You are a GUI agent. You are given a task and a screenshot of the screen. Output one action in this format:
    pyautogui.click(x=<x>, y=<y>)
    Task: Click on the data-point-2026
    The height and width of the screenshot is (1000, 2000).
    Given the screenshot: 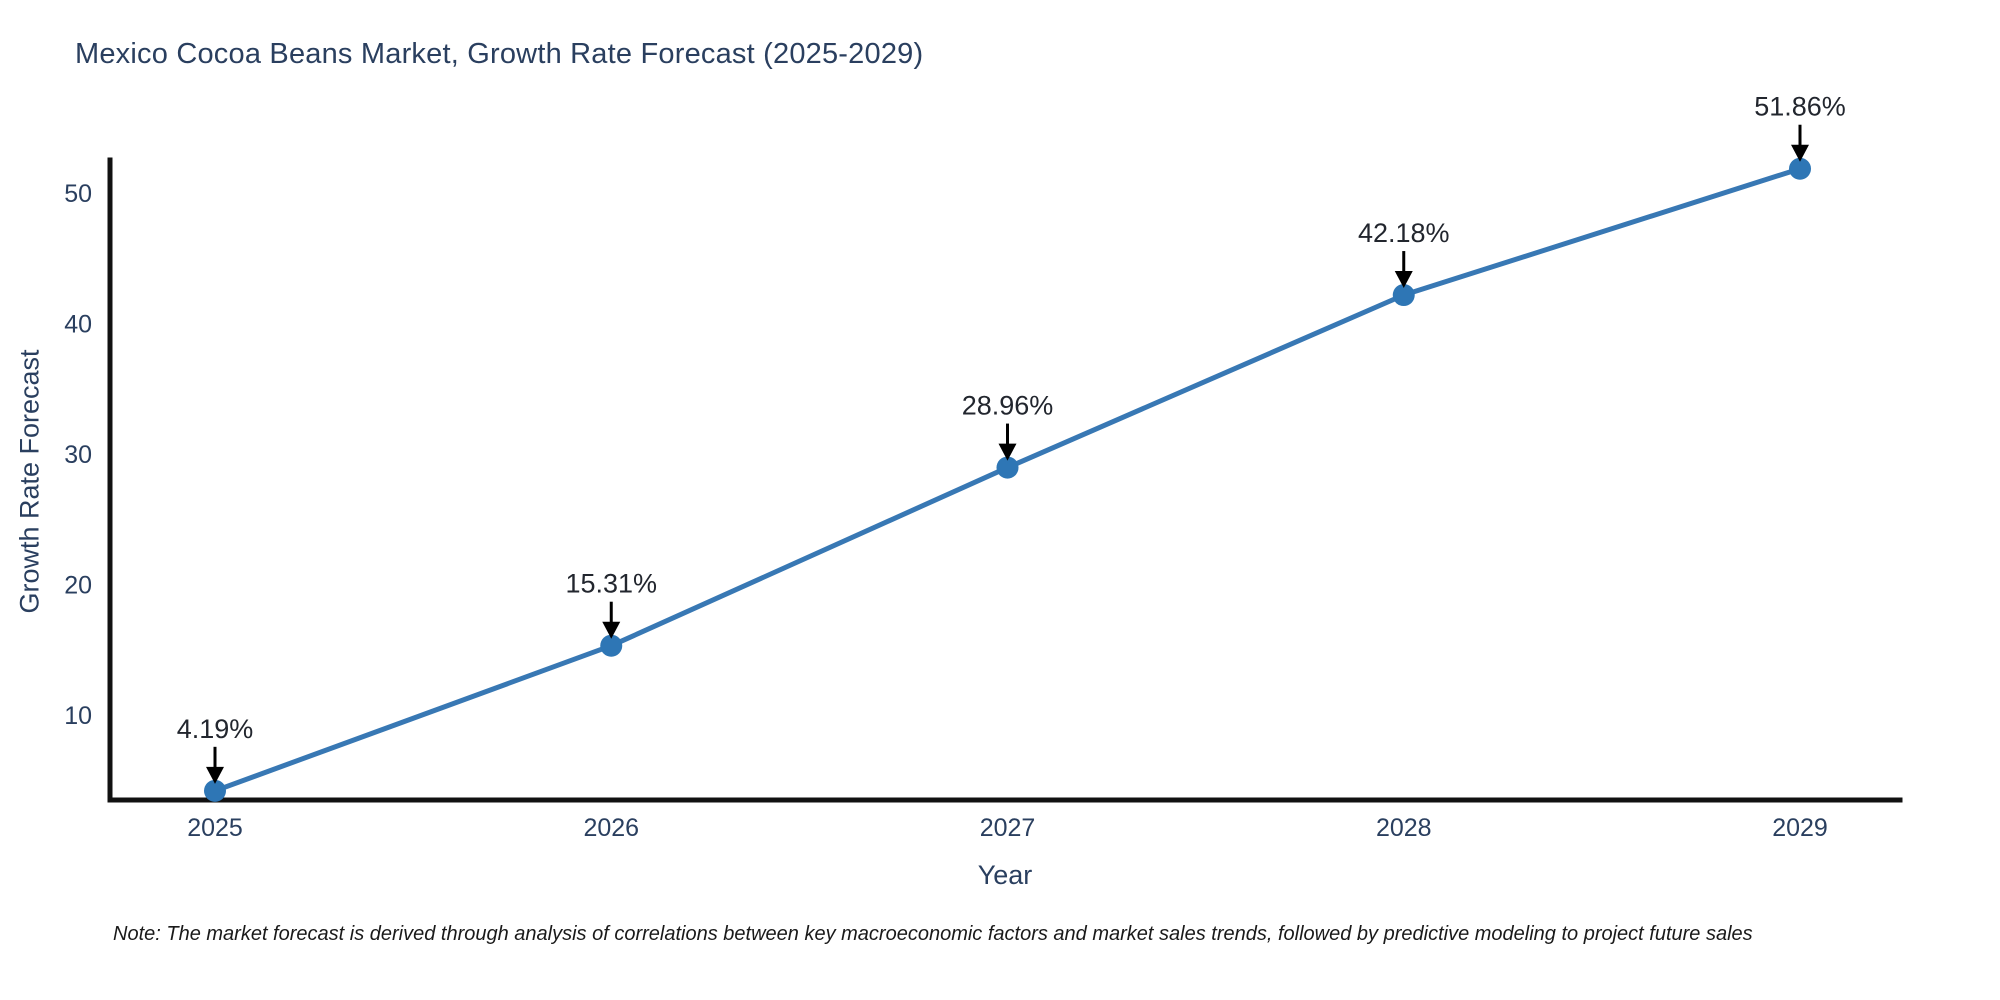 What is the action you would take?
    pyautogui.click(x=611, y=645)
    